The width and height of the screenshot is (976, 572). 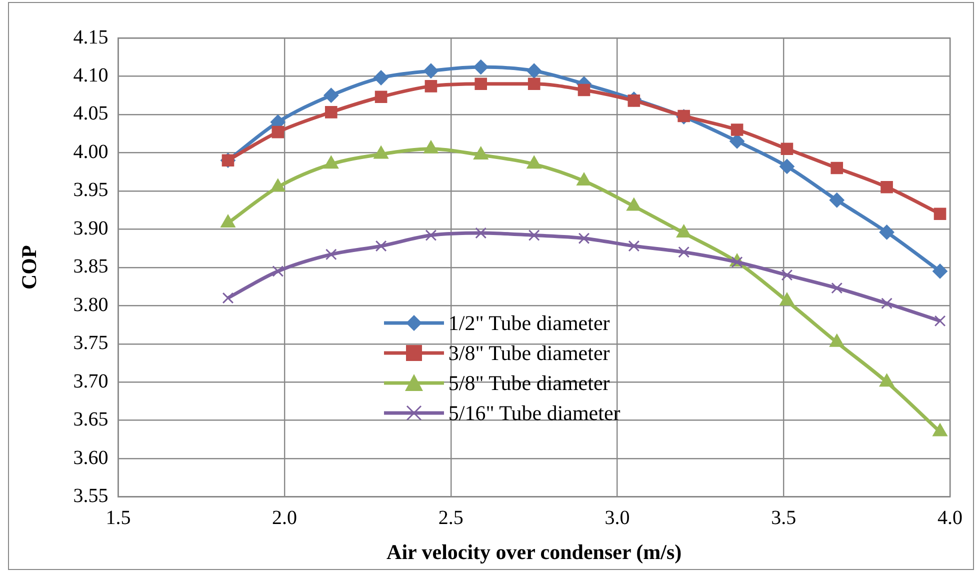 What do you see at coordinates (534, 413) in the screenshot?
I see `legend-label: 5/16" Tube diameter` at bounding box center [534, 413].